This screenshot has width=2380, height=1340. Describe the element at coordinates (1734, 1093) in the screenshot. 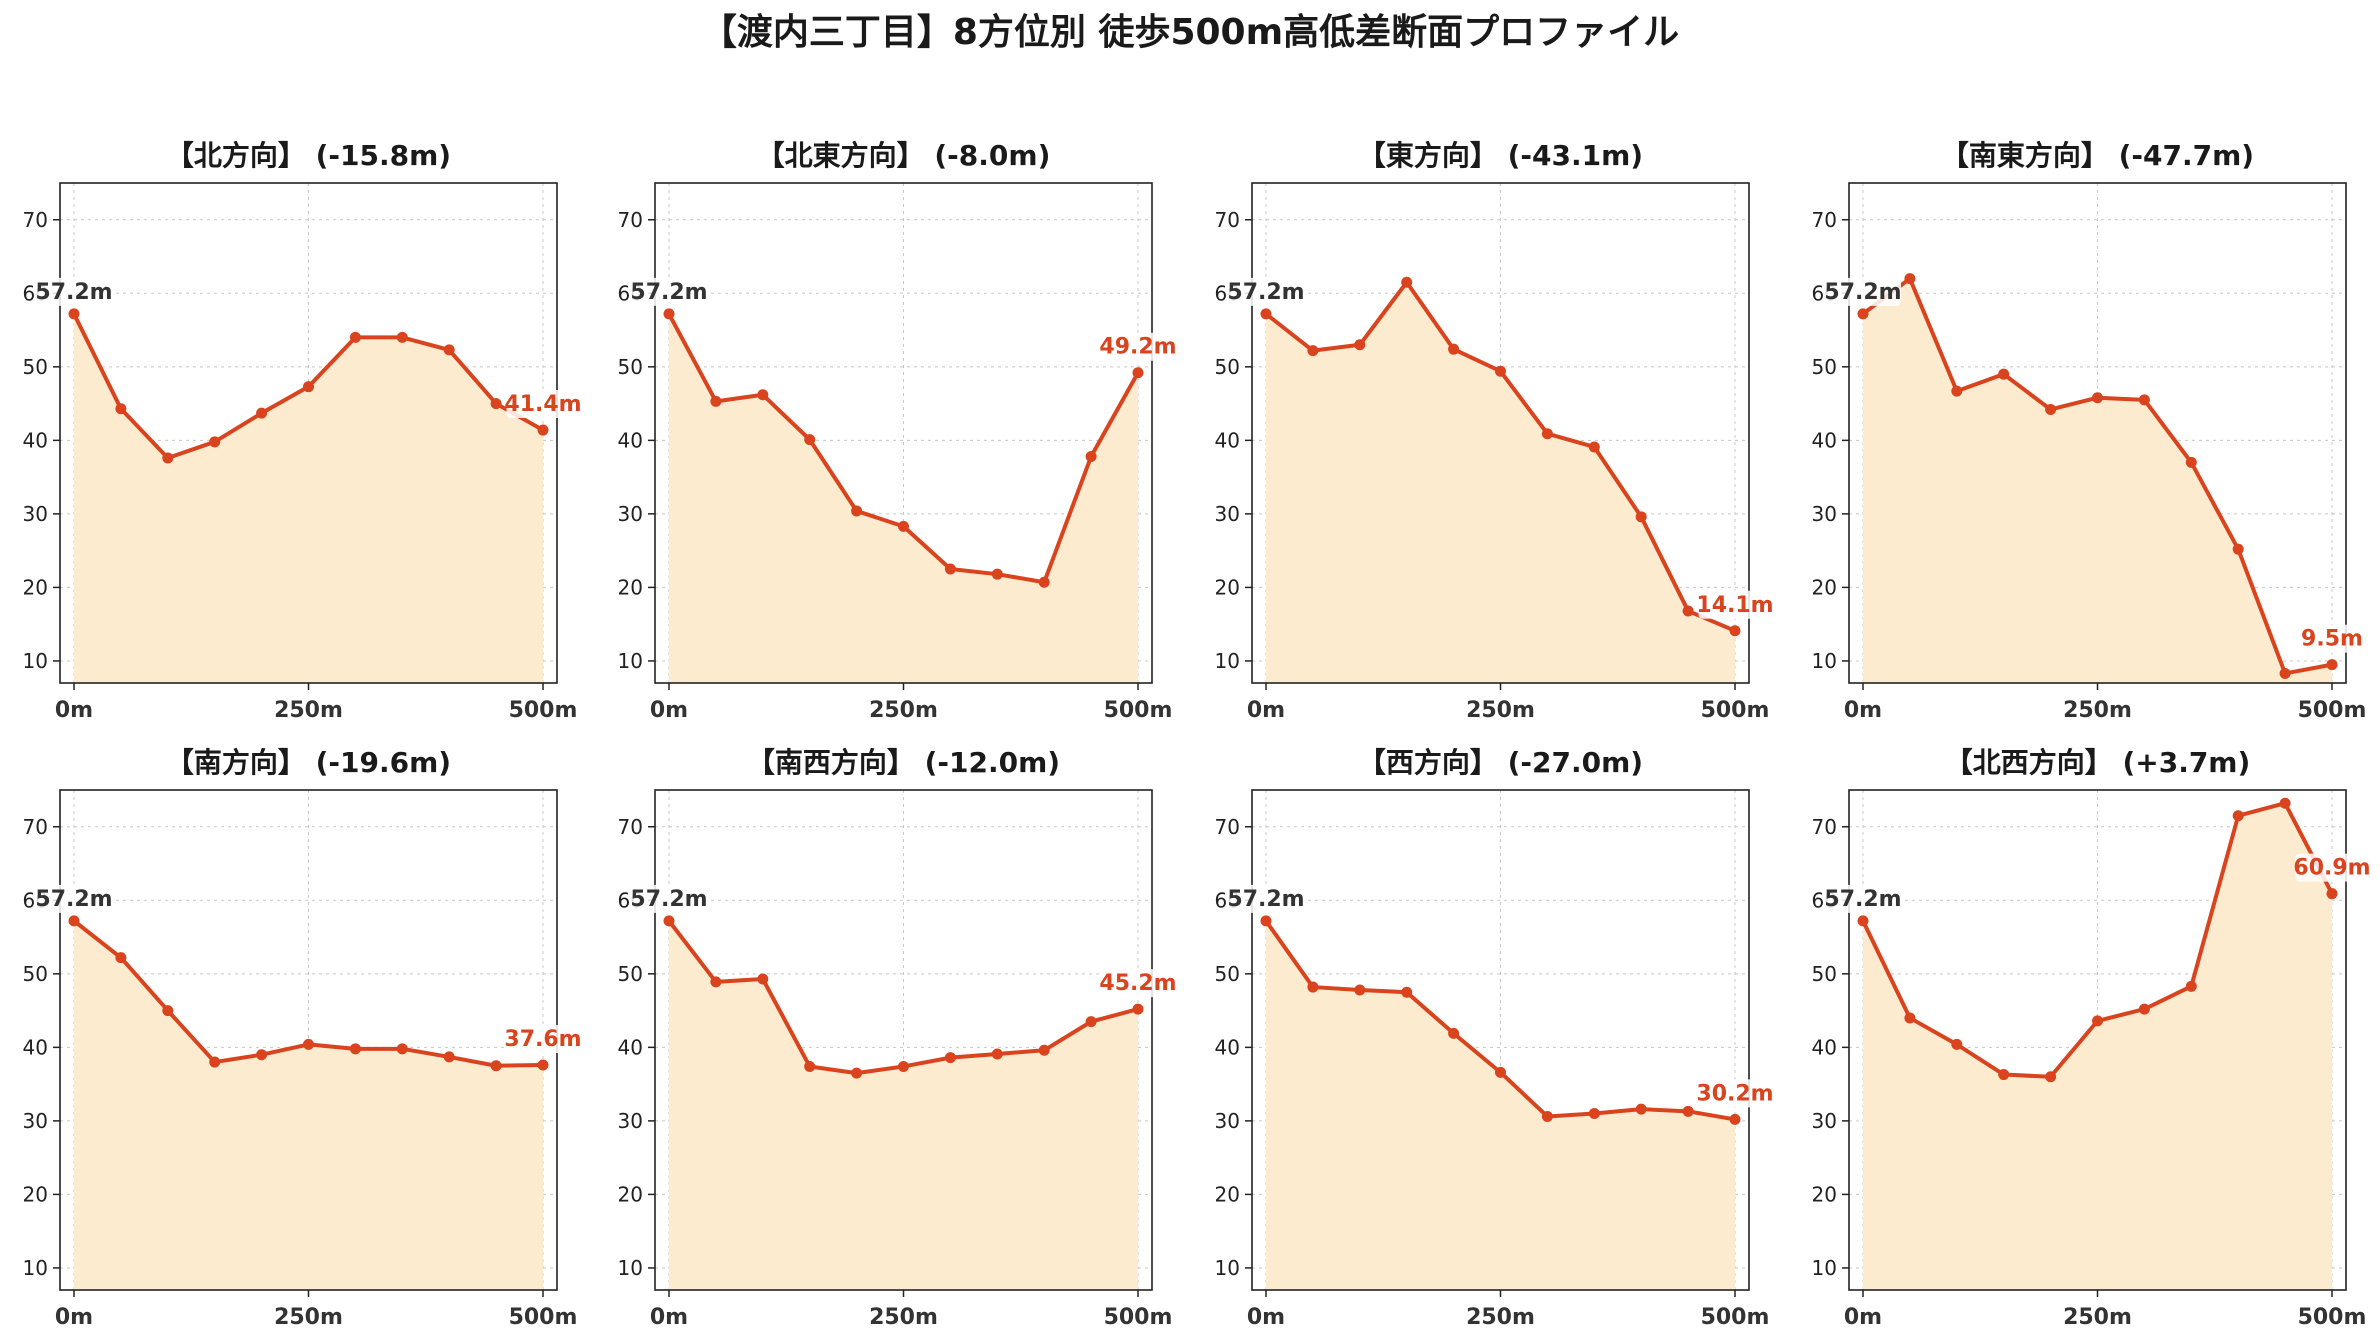

I see `end-elevation-label: 30.2m` at that location.